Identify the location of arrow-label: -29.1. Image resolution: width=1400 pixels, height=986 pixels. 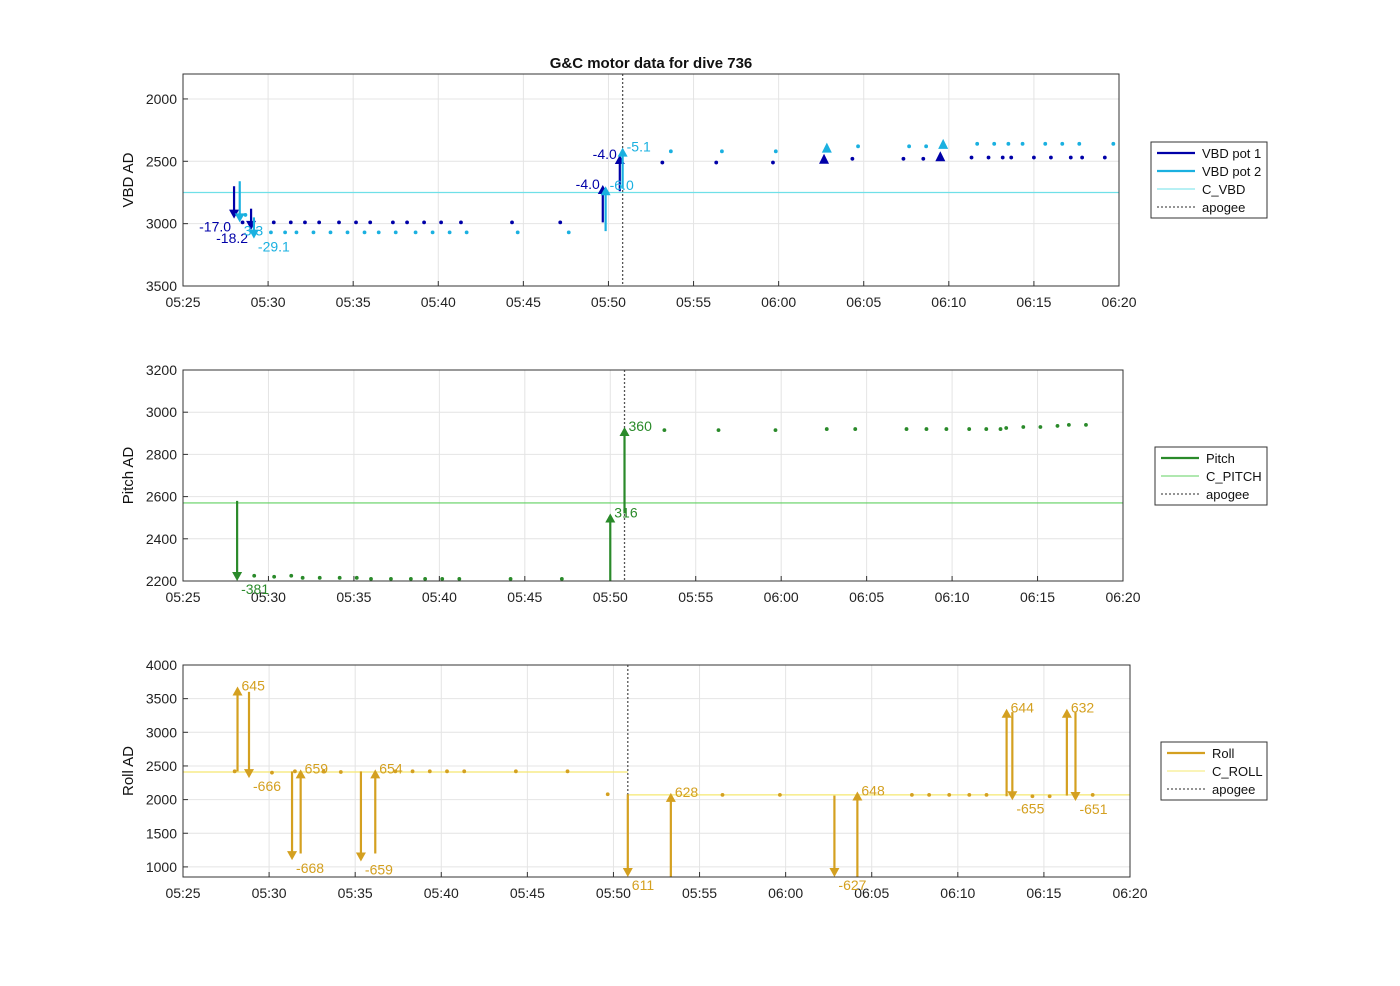
(274, 247).